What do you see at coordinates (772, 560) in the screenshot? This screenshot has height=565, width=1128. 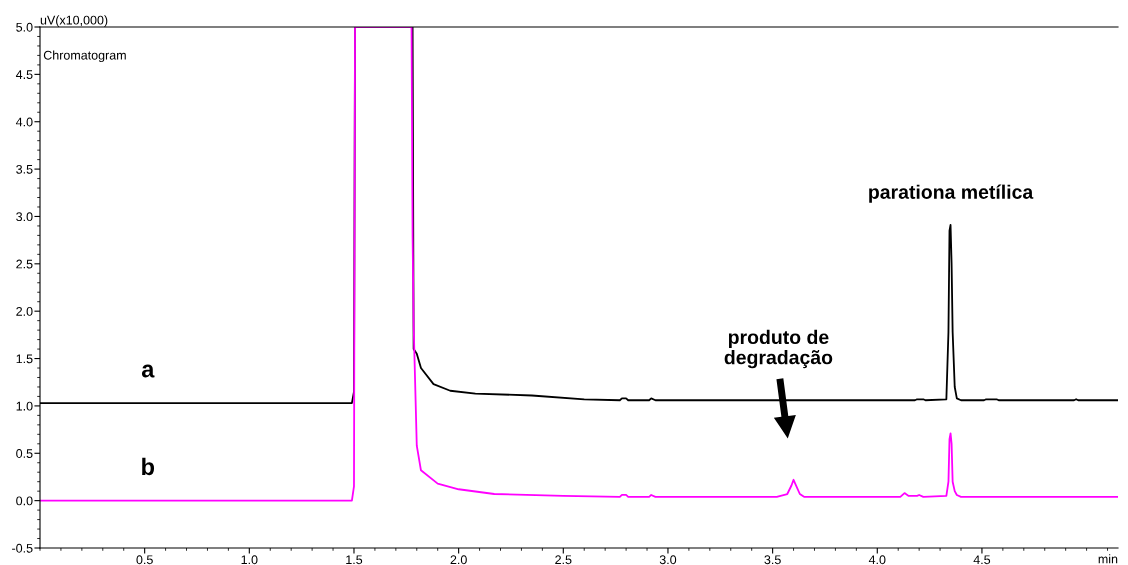 I see `x-tick-label: 3.5` at bounding box center [772, 560].